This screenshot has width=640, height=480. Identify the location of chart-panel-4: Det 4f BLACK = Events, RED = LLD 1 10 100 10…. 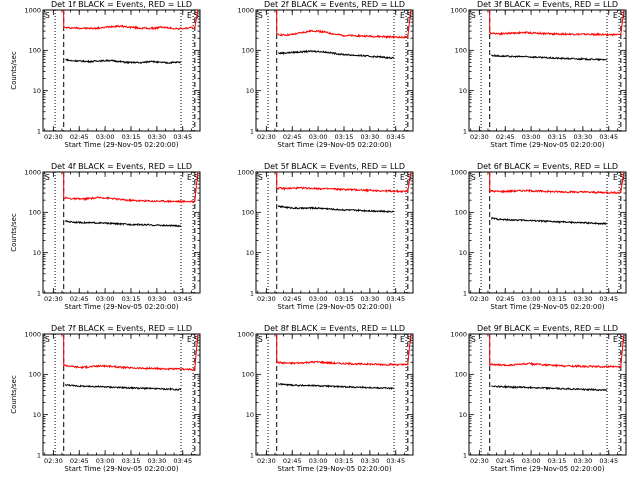
(105, 236).